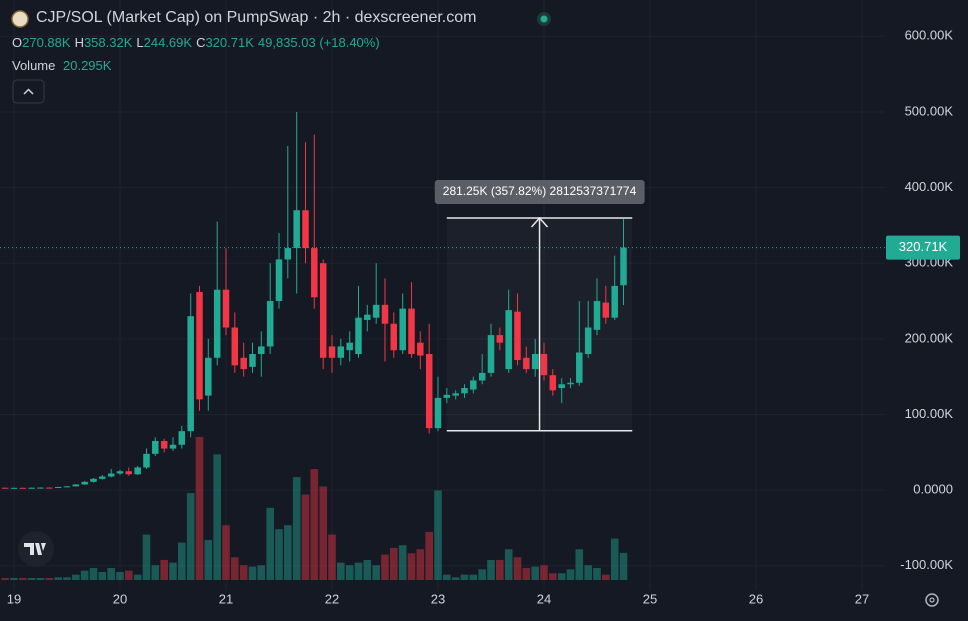  I want to click on token-logo, so click(20, 19).